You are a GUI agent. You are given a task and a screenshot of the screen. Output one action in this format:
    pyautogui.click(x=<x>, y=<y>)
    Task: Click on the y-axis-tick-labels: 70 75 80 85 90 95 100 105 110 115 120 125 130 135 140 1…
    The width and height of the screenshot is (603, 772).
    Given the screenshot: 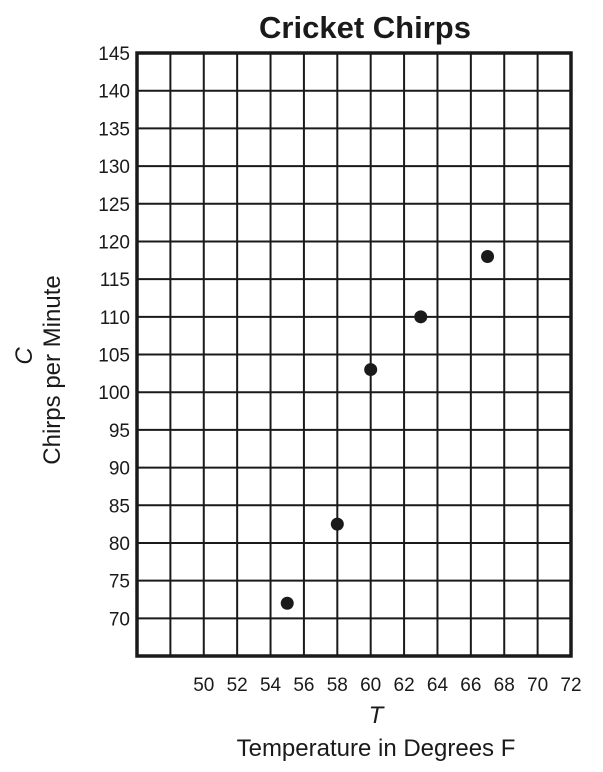 What is the action you would take?
    pyautogui.click(x=114, y=337)
    